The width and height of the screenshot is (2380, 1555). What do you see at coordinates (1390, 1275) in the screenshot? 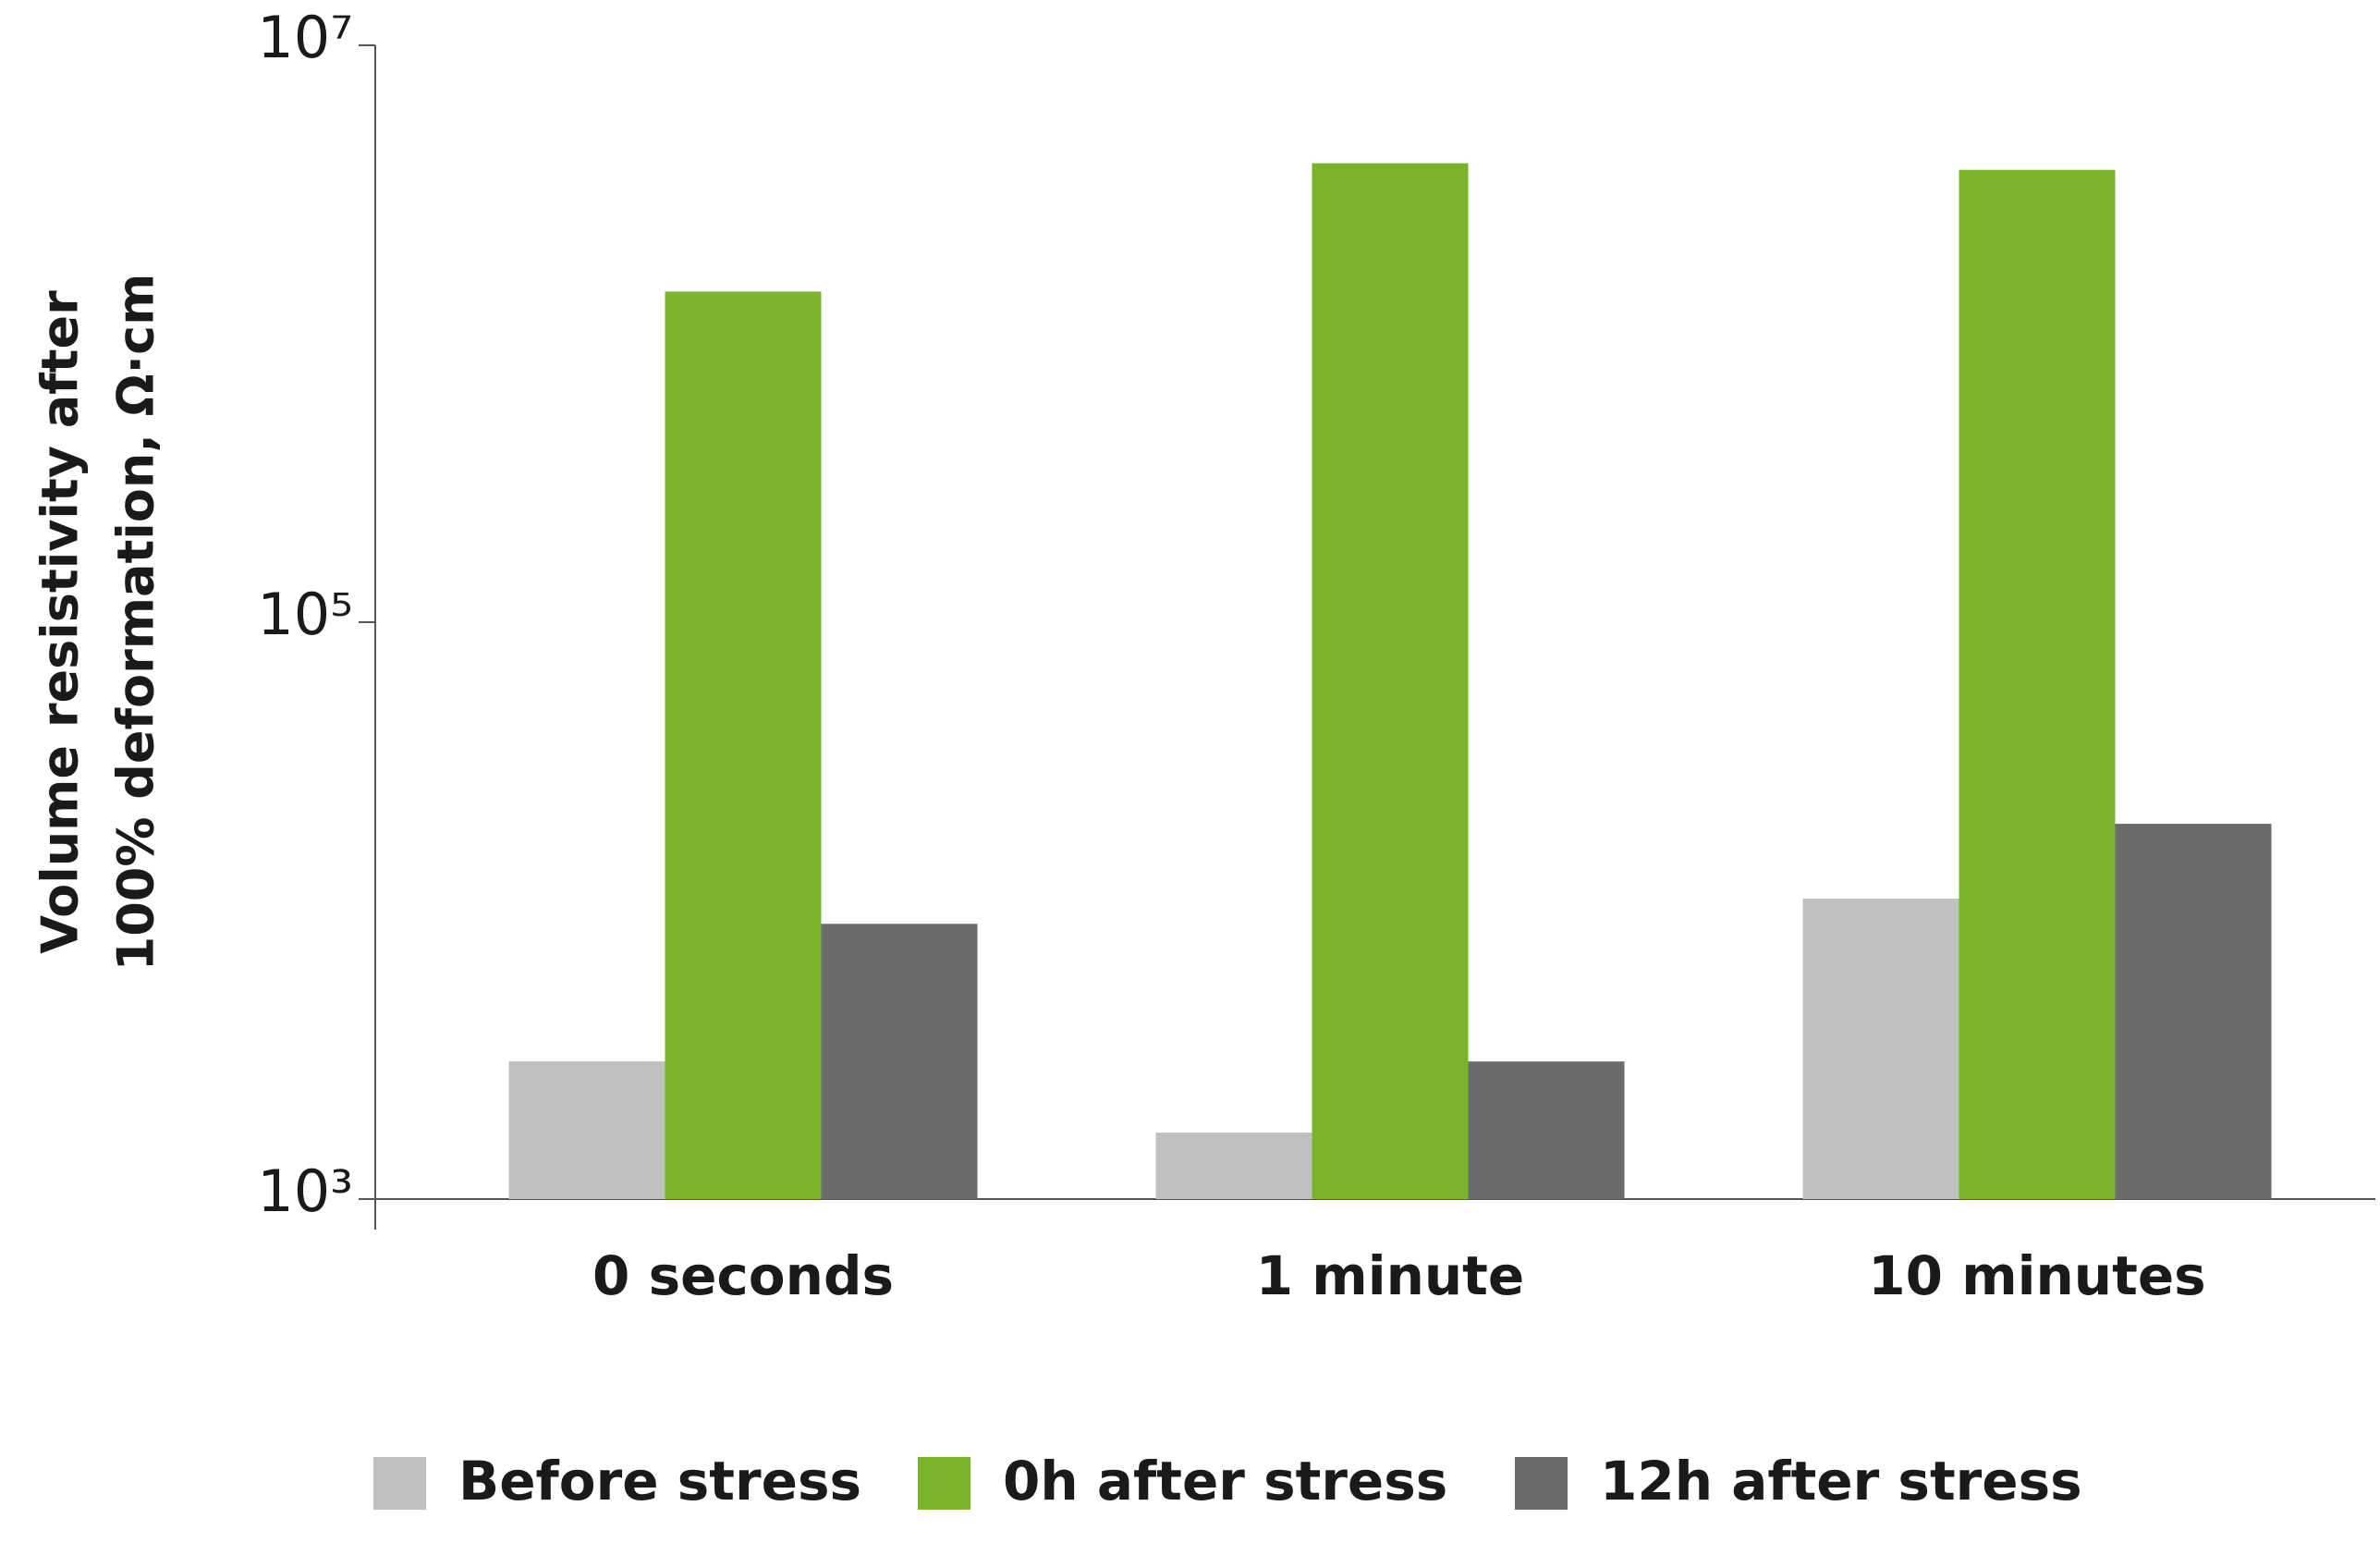
I see `x-tick-label: 1 minute` at bounding box center [1390, 1275].